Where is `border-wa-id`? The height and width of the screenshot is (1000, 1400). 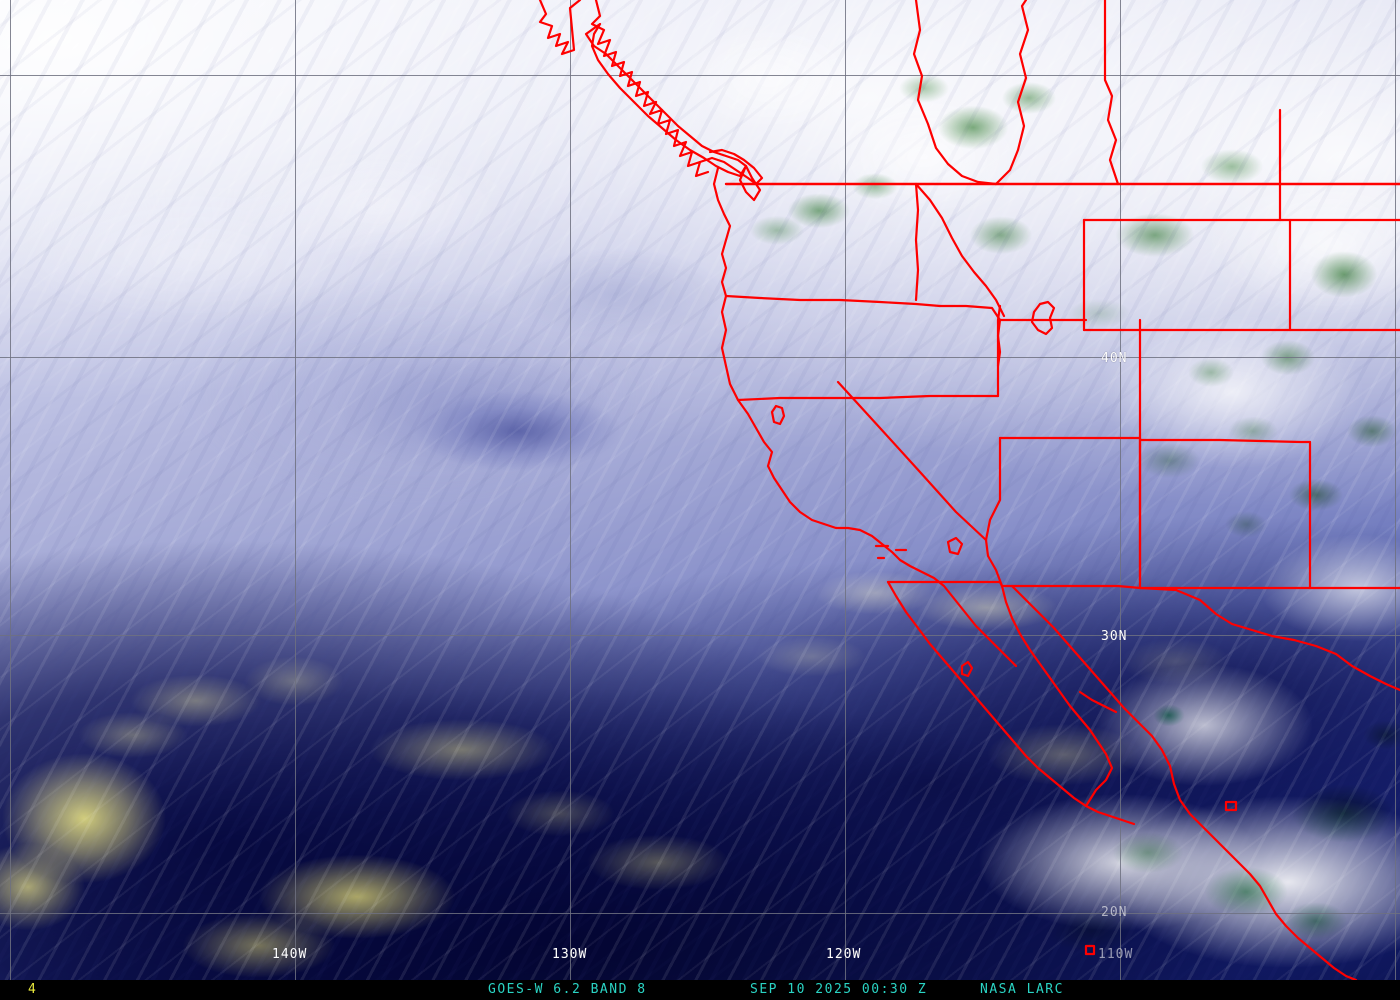 border-wa-id is located at coordinates (917, 242).